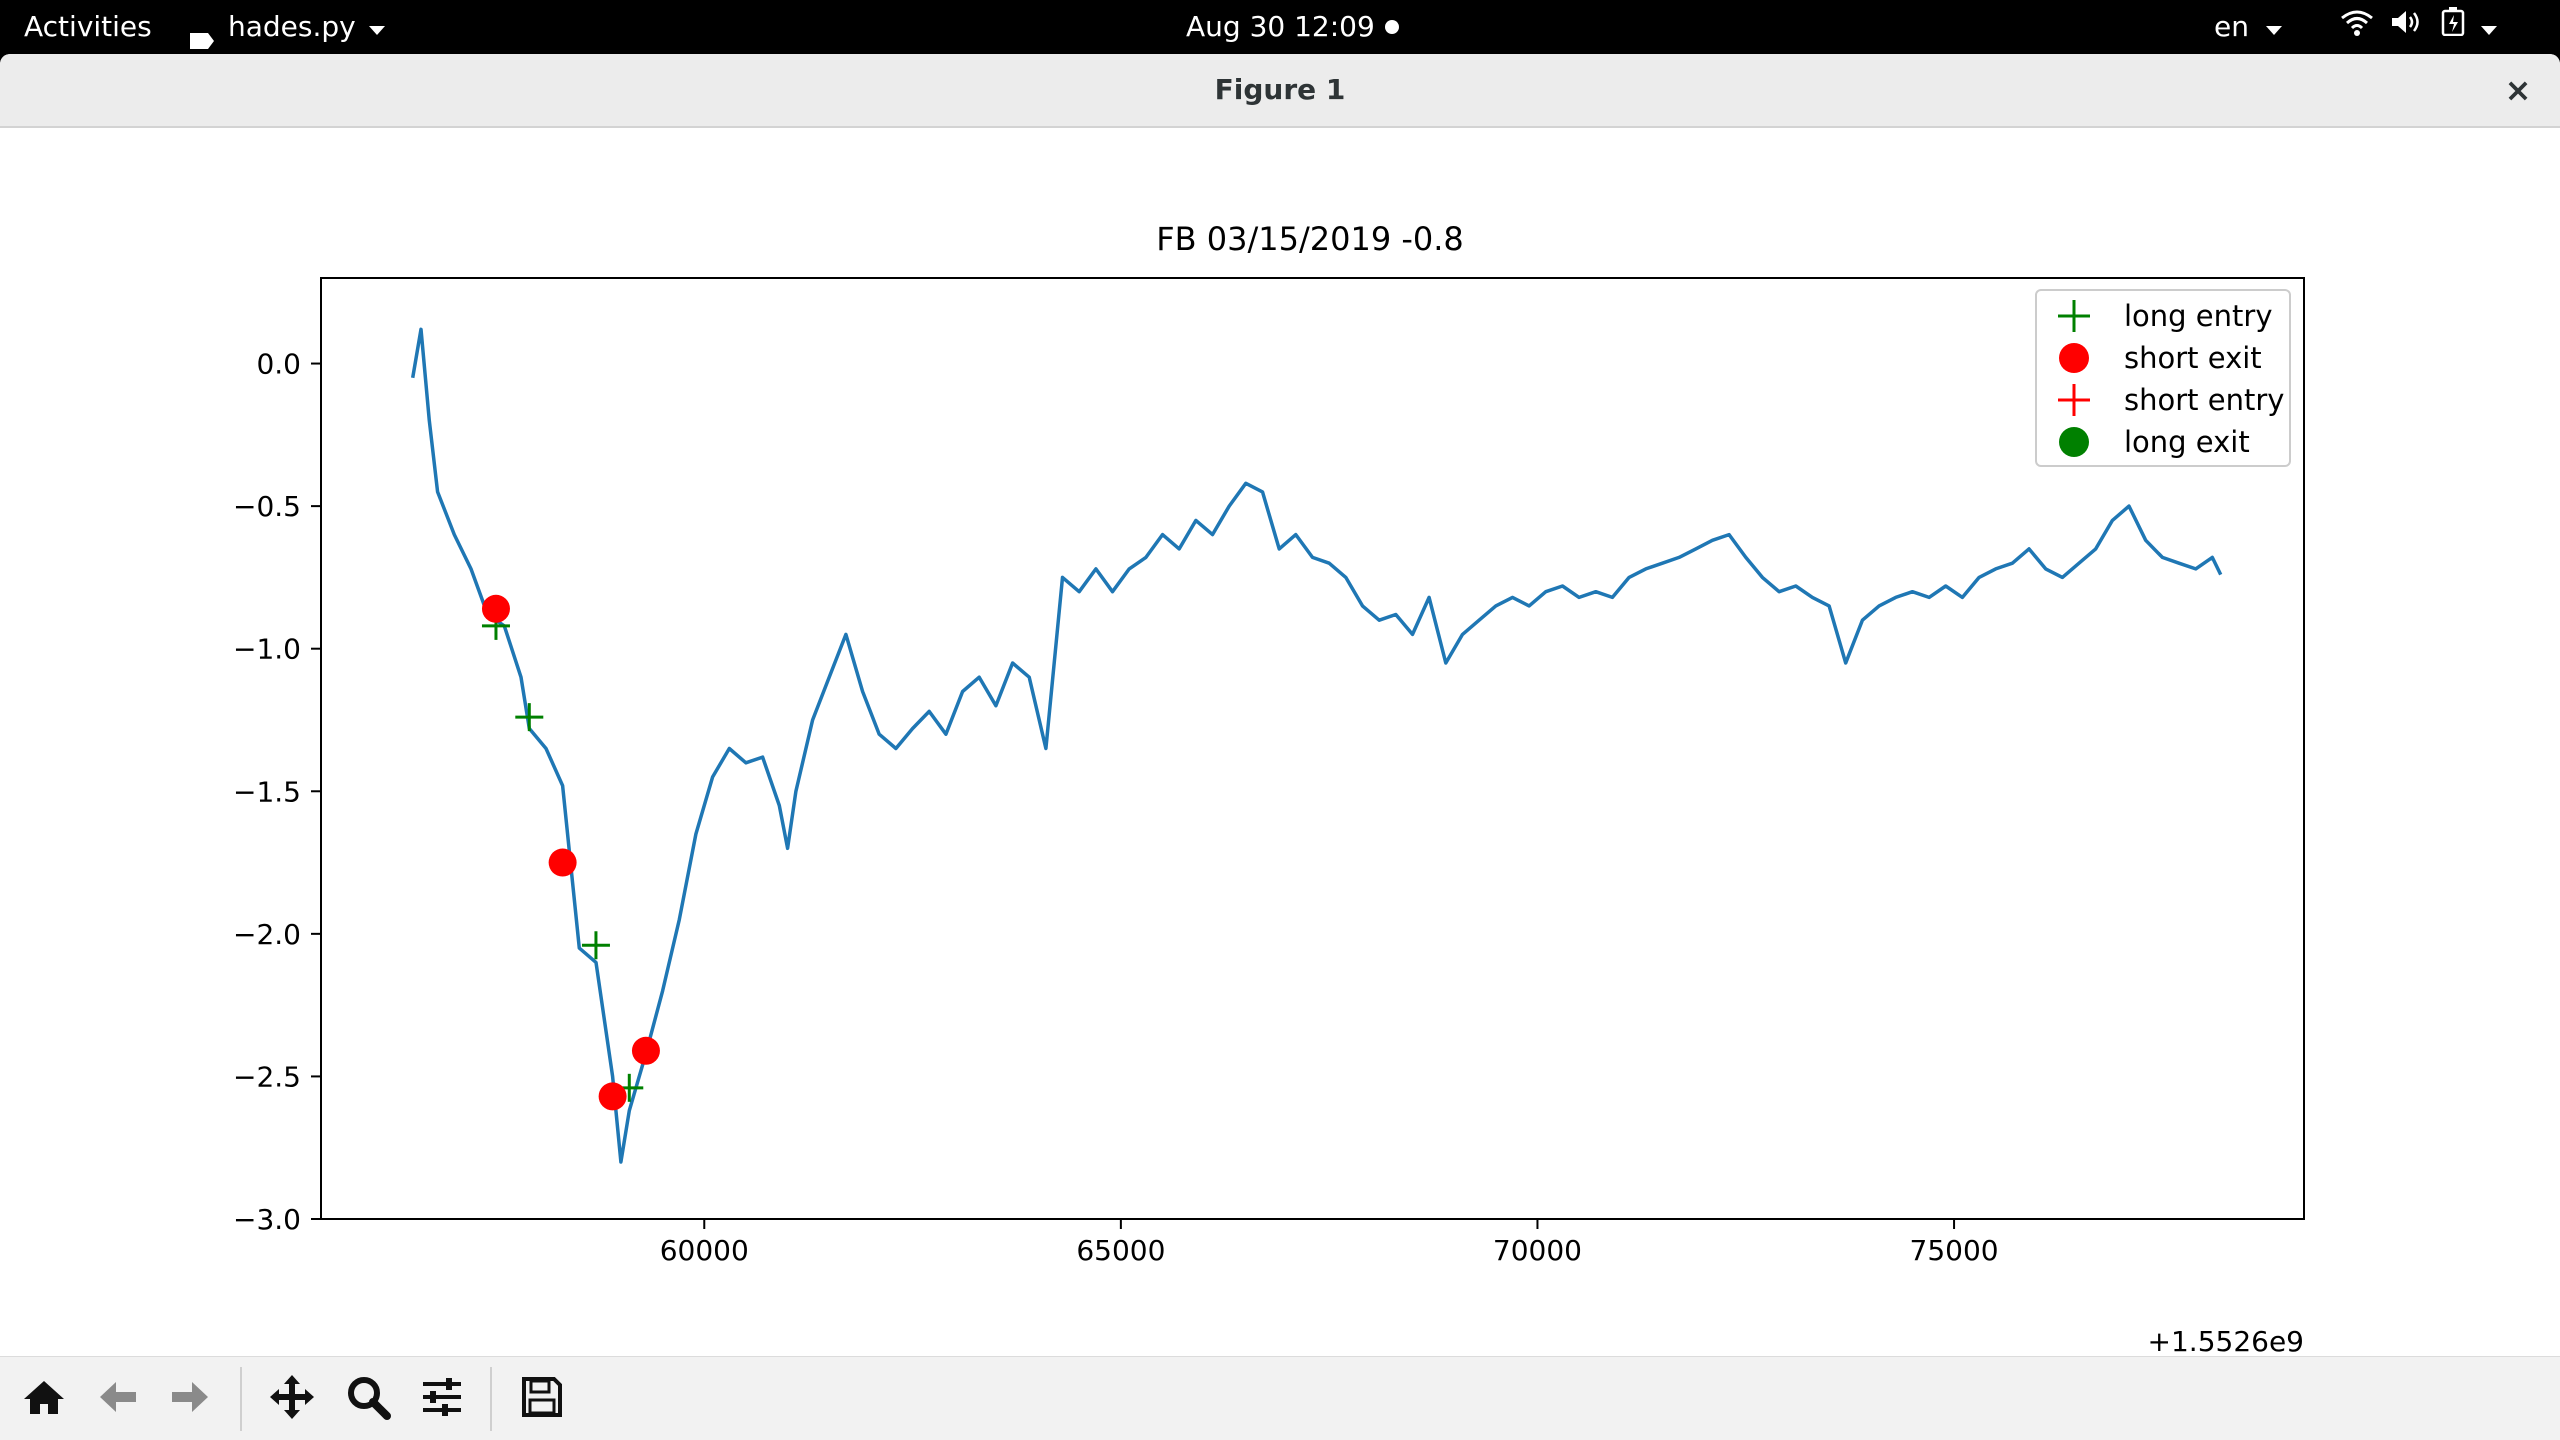 This screenshot has height=1440, width=2560. What do you see at coordinates (1280, 1398) in the screenshot?
I see `navigation-toolbar` at bounding box center [1280, 1398].